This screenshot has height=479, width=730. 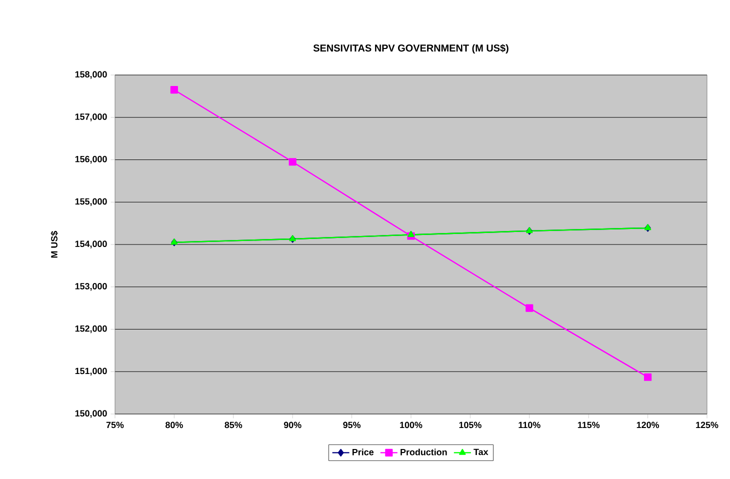 I want to click on y-axis-title: M US$, so click(x=54, y=244).